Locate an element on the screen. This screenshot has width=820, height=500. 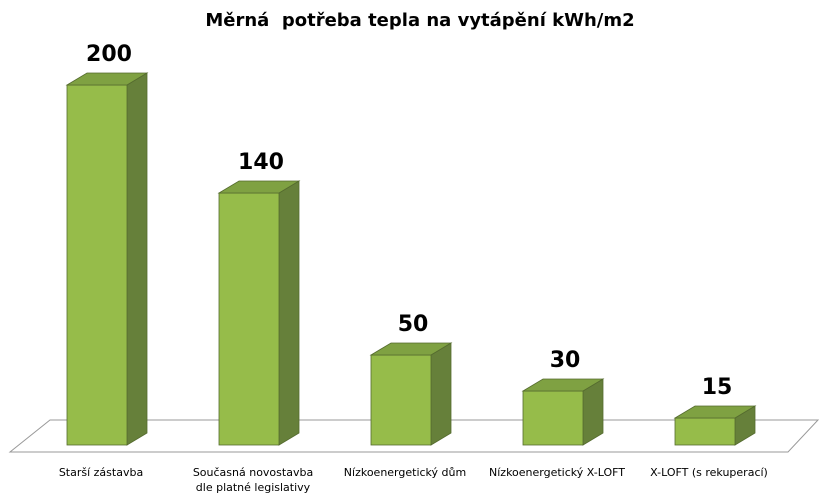
category-label-line: Nízkoenergetický dům is located at coordinates (405, 472).